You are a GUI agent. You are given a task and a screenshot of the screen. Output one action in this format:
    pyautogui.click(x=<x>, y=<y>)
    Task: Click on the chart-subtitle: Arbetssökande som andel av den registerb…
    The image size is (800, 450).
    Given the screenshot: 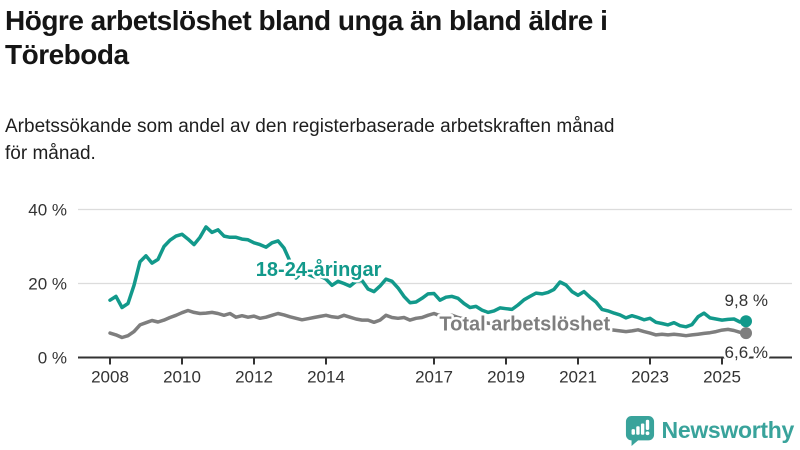 What is the action you would take?
    pyautogui.click(x=310, y=140)
    